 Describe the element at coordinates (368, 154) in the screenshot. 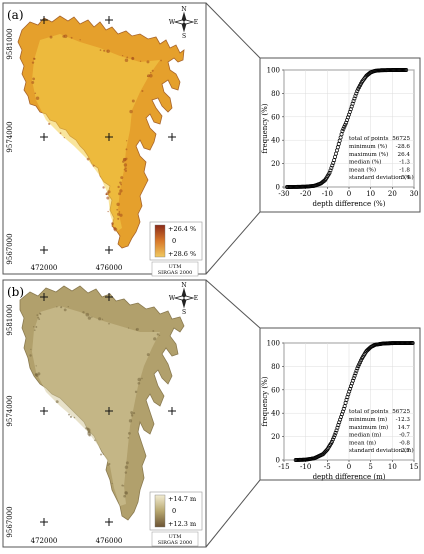

I see `stat-label: maximum (%)` at that location.